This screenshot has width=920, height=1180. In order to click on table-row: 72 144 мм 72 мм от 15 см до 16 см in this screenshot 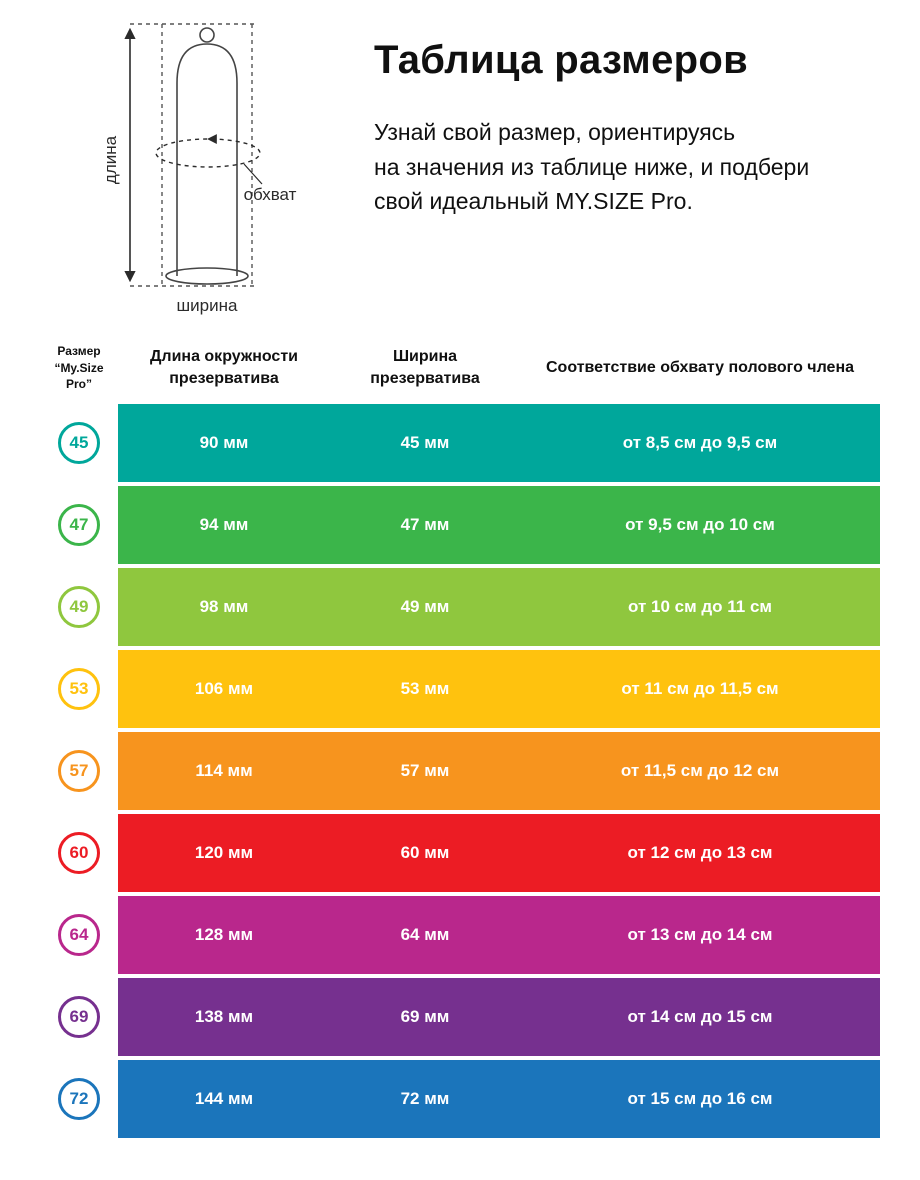, I will do `click(460, 1099)`.